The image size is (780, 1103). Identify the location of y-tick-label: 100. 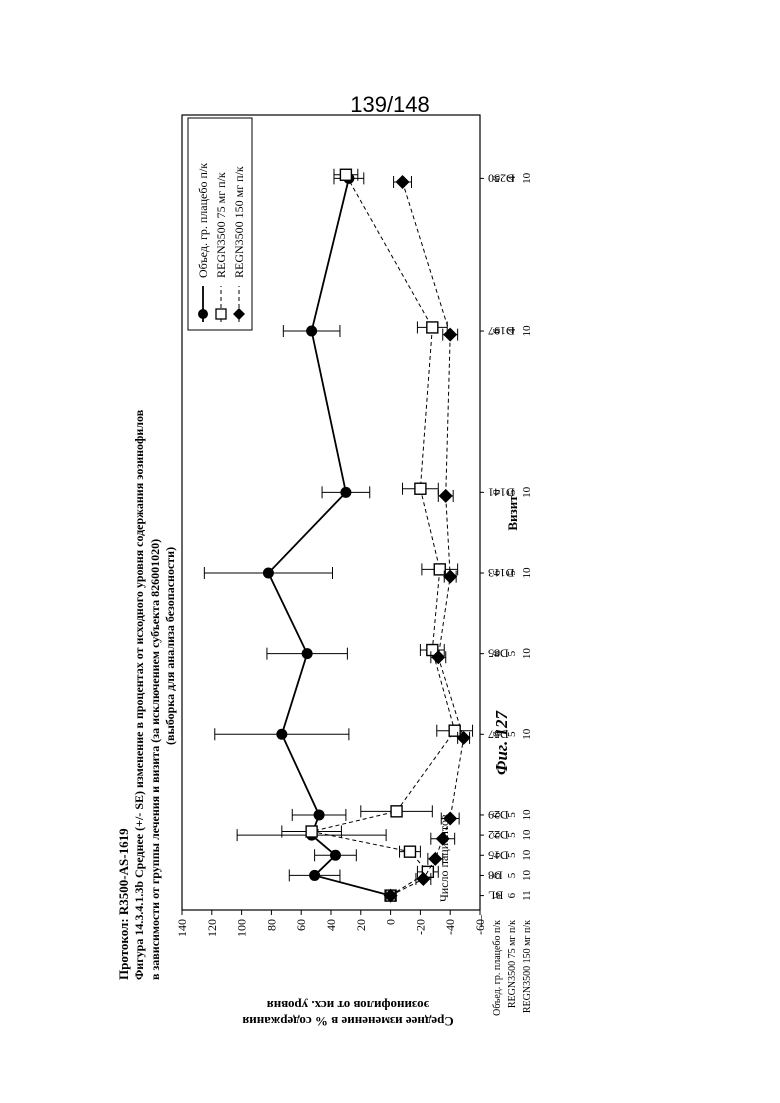
(242, 928).